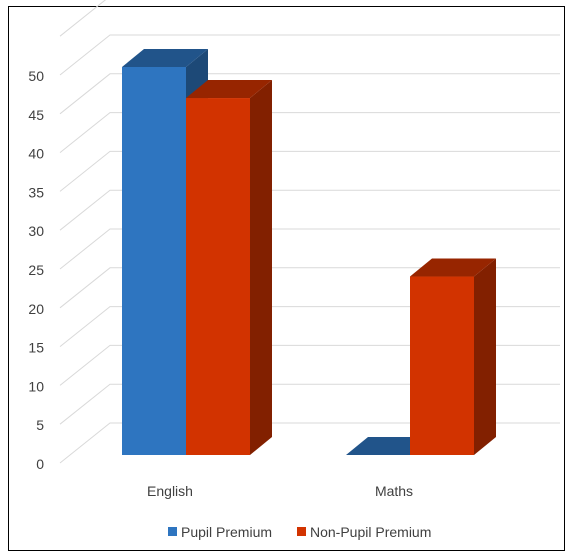 The width and height of the screenshot is (571, 557). What do you see at coordinates (36, 309) in the screenshot?
I see `y-tick-label-20: 20` at bounding box center [36, 309].